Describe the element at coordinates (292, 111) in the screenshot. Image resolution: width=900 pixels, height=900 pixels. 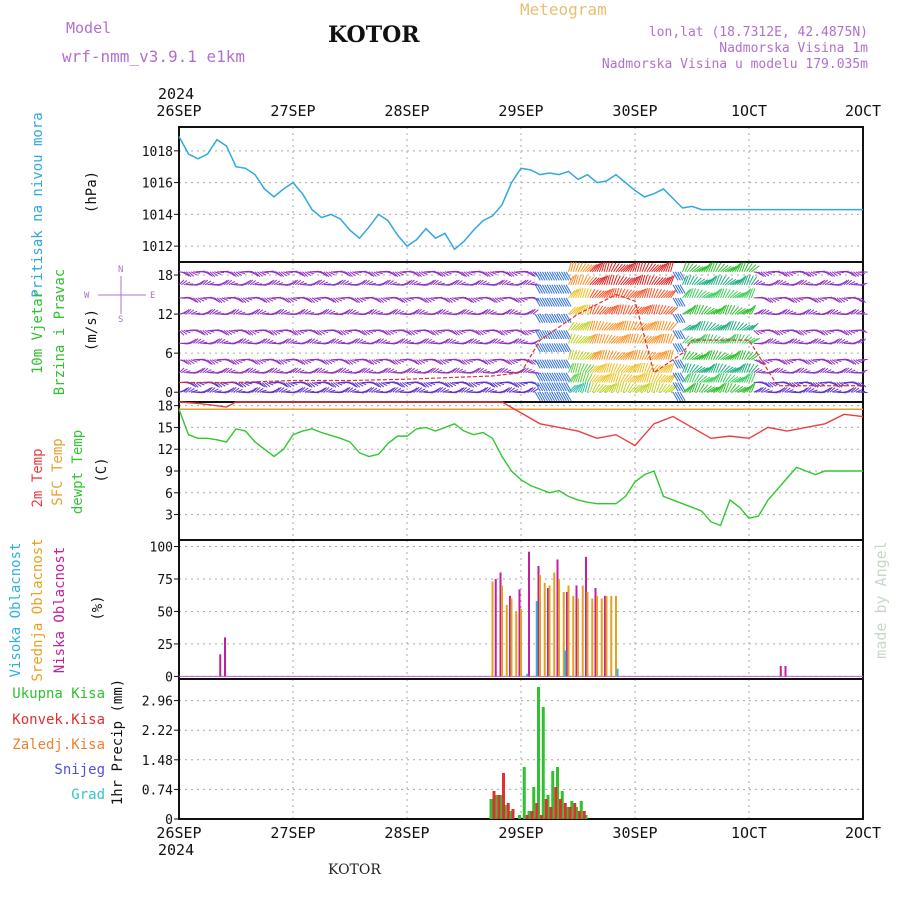
I see `top-time-tick: 27SEP` at that location.